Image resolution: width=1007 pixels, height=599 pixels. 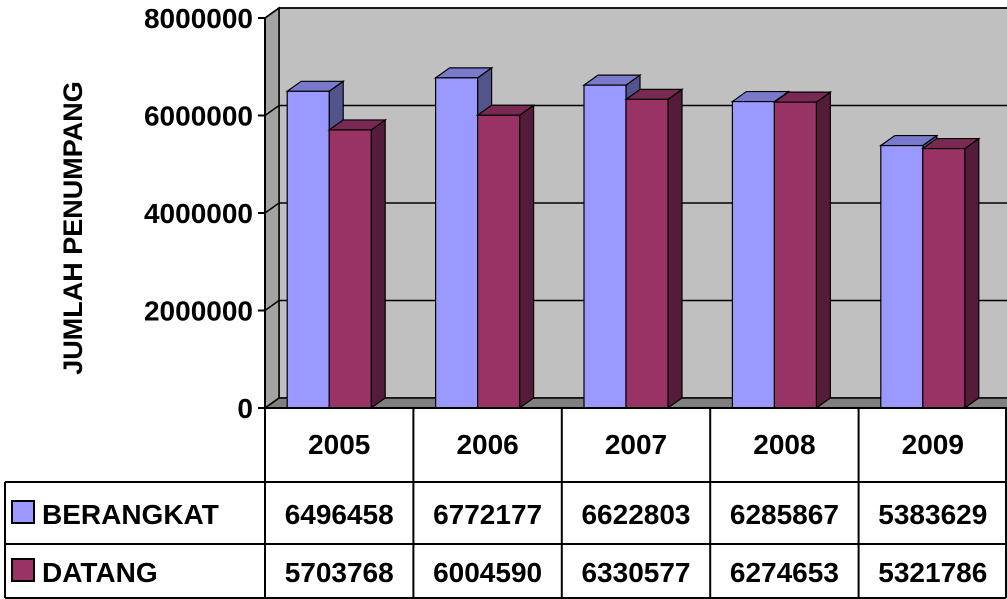 I want to click on bar-datang-2009, so click(x=950, y=273).